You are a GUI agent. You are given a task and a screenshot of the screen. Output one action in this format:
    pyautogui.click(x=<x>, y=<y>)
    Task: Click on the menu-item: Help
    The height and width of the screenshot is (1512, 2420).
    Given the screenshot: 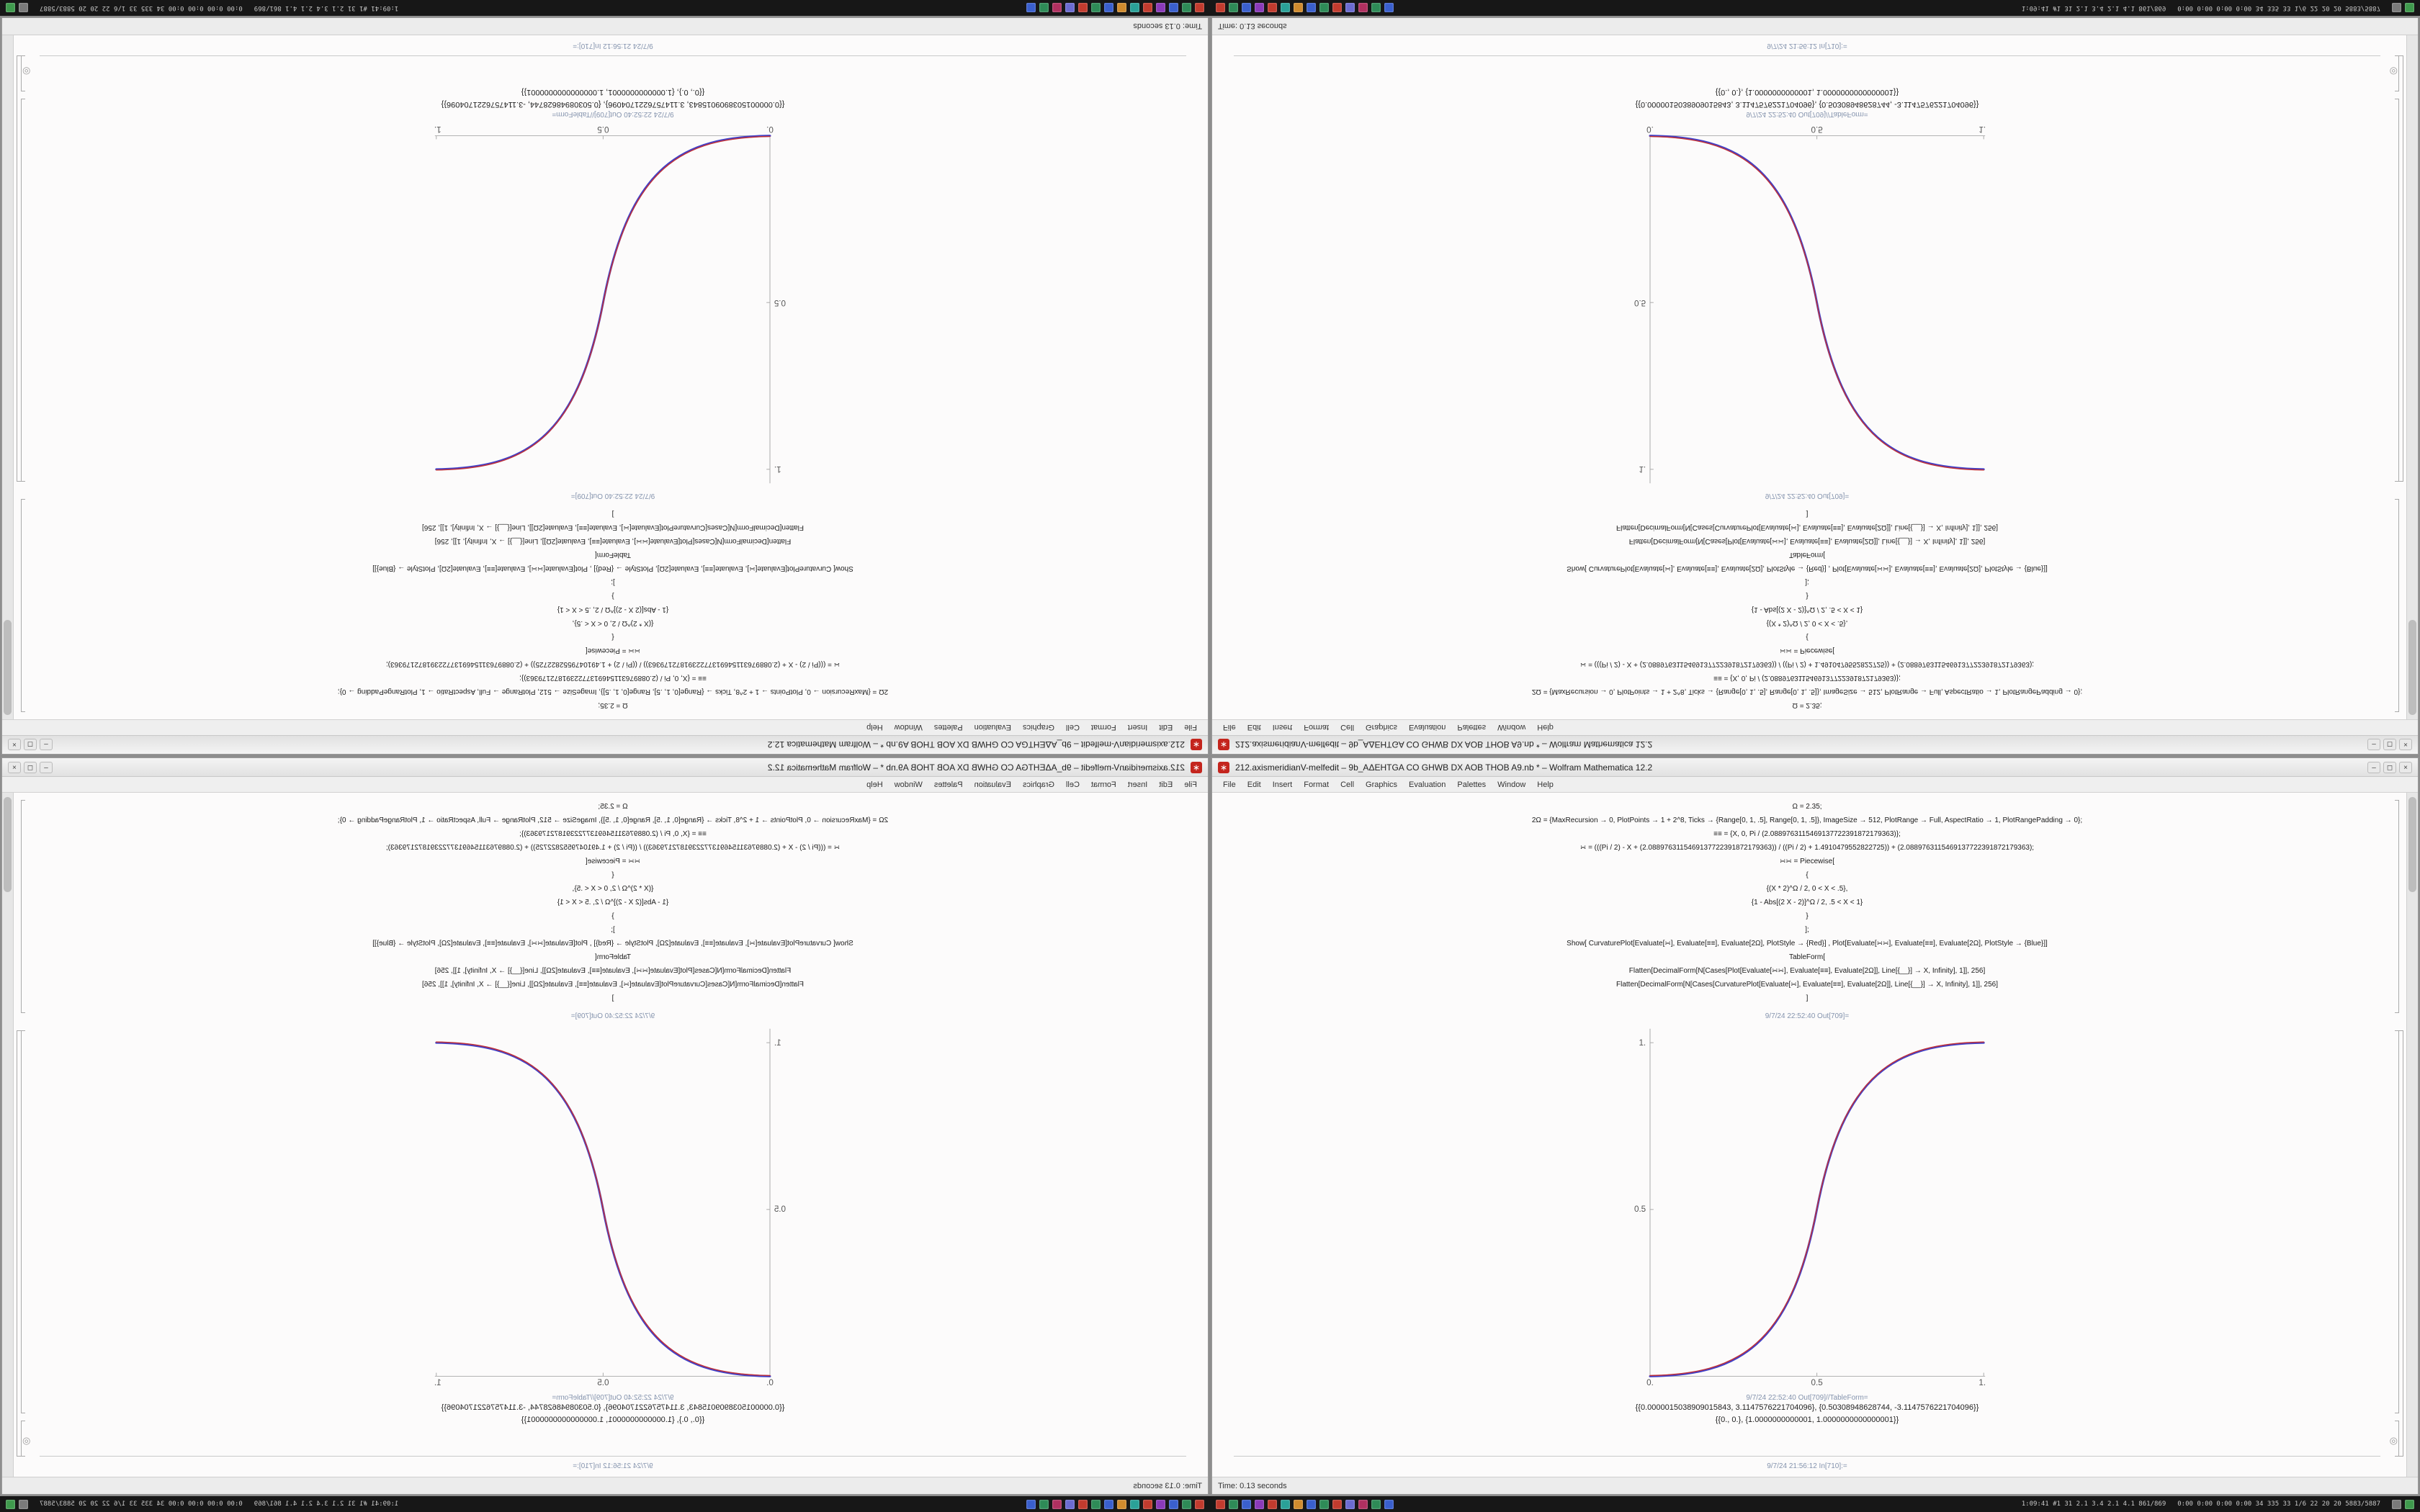 What is the action you would take?
    pyautogui.click(x=1545, y=784)
    